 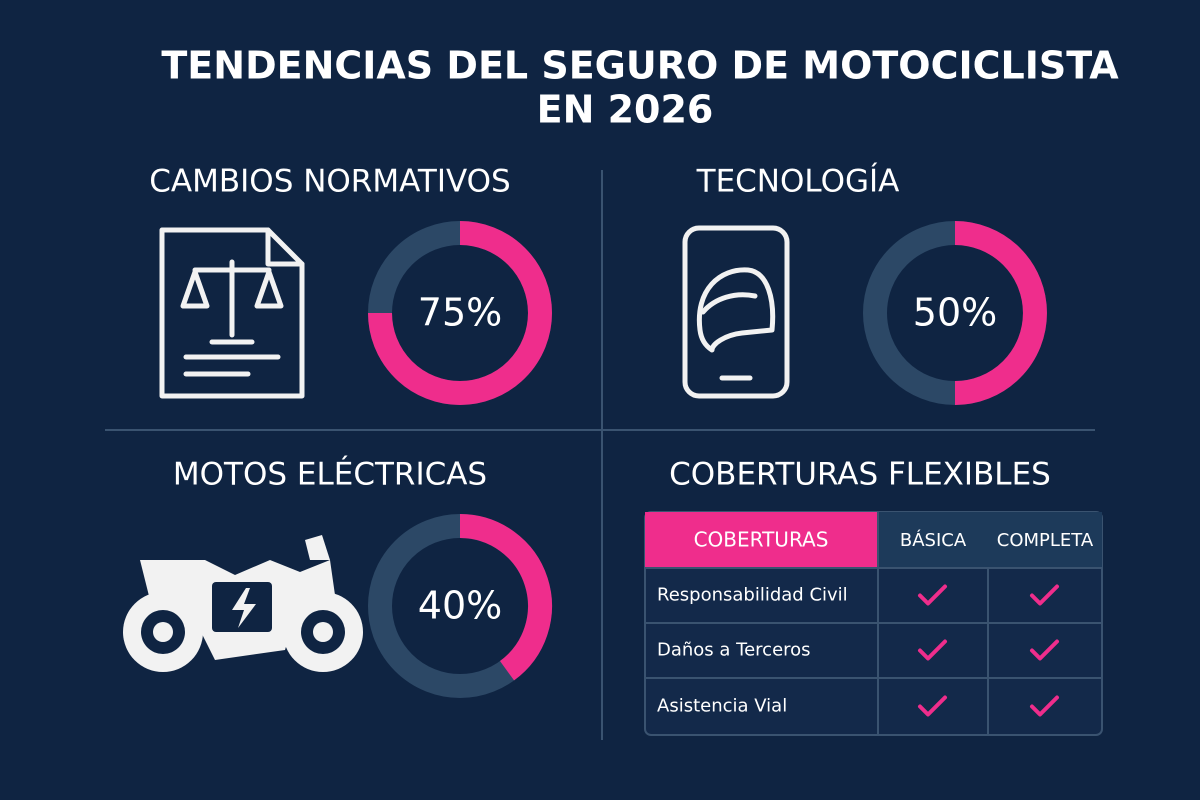 I want to click on motorcycle-icon, so click(x=243, y=603).